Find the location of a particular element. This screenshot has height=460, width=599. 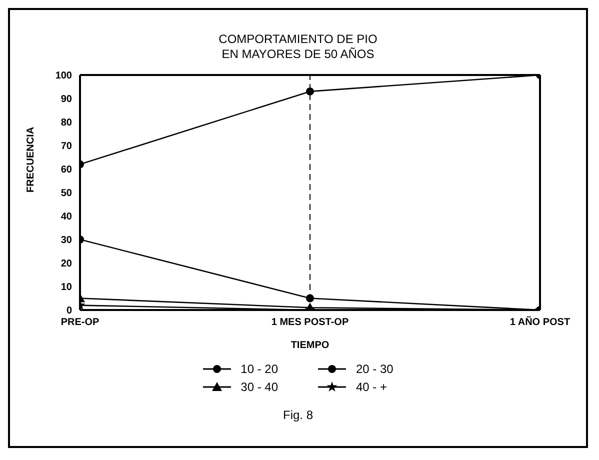

y-tick-label: 100 is located at coordinates (63, 76).